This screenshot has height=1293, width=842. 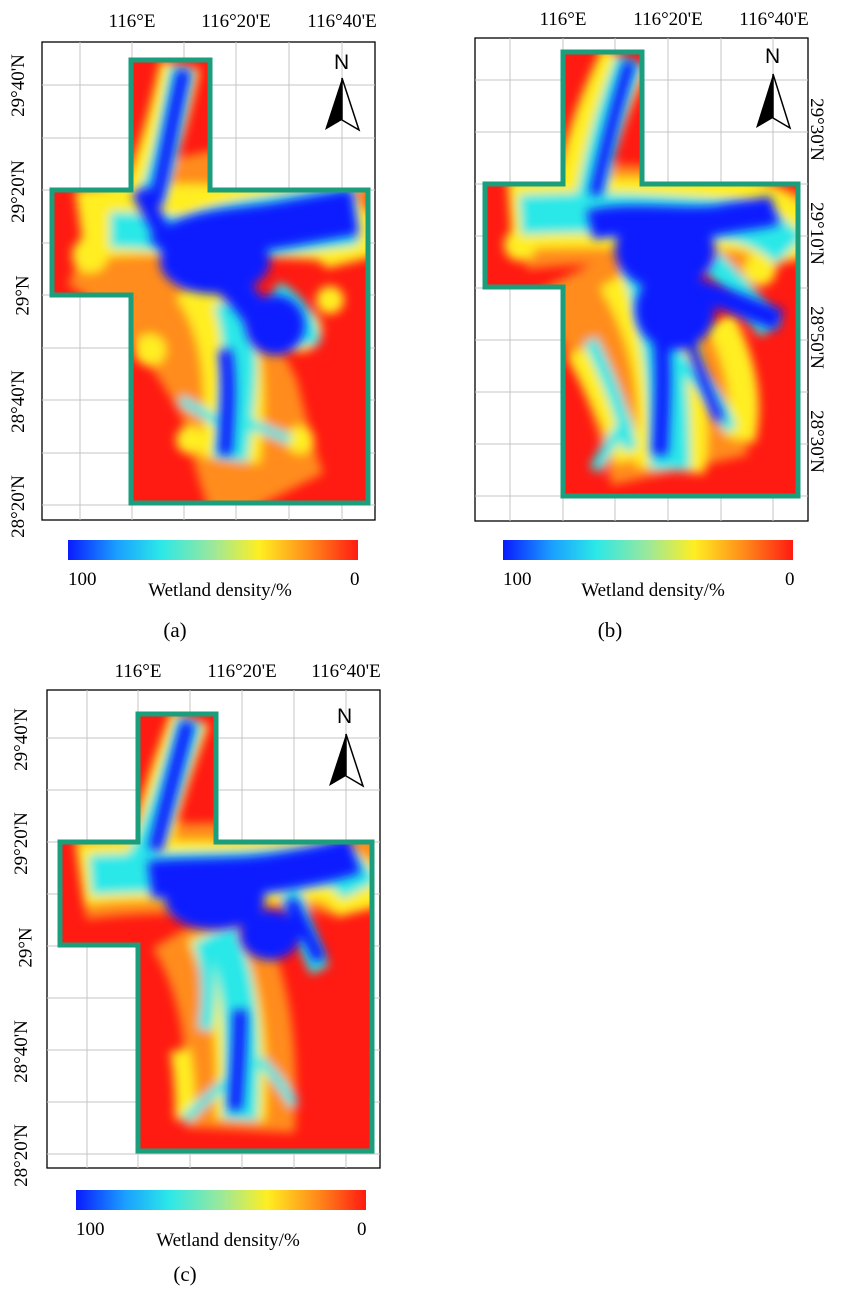 I want to click on panel-caption: (b), so click(x=610, y=630).